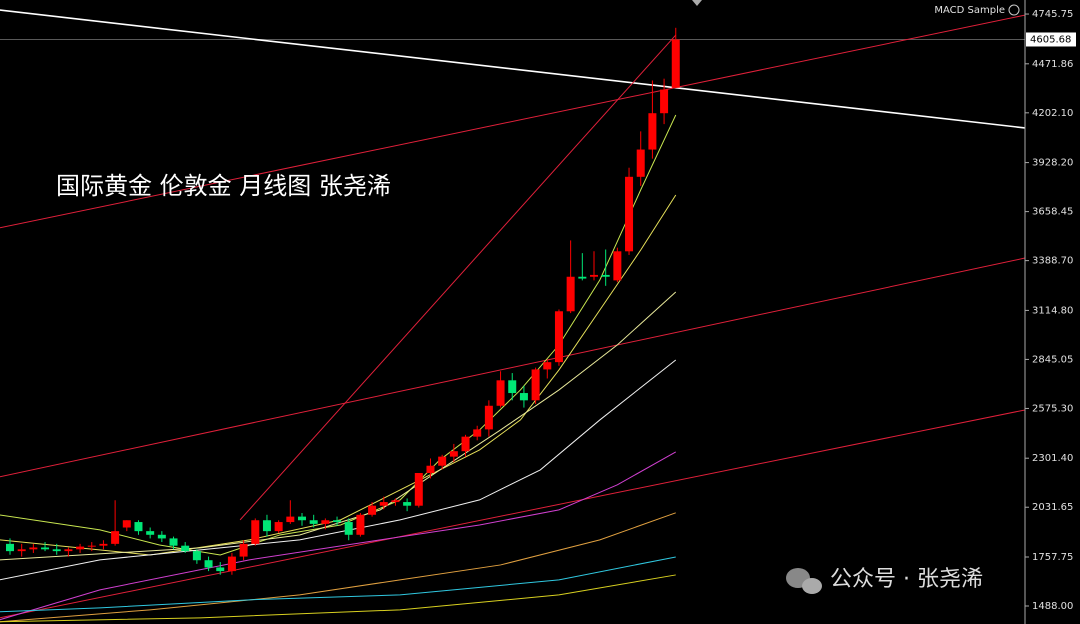 This screenshot has height=624, width=1080. What do you see at coordinates (969, 10) in the screenshot?
I see `indicator-label: MACD Sample` at bounding box center [969, 10].